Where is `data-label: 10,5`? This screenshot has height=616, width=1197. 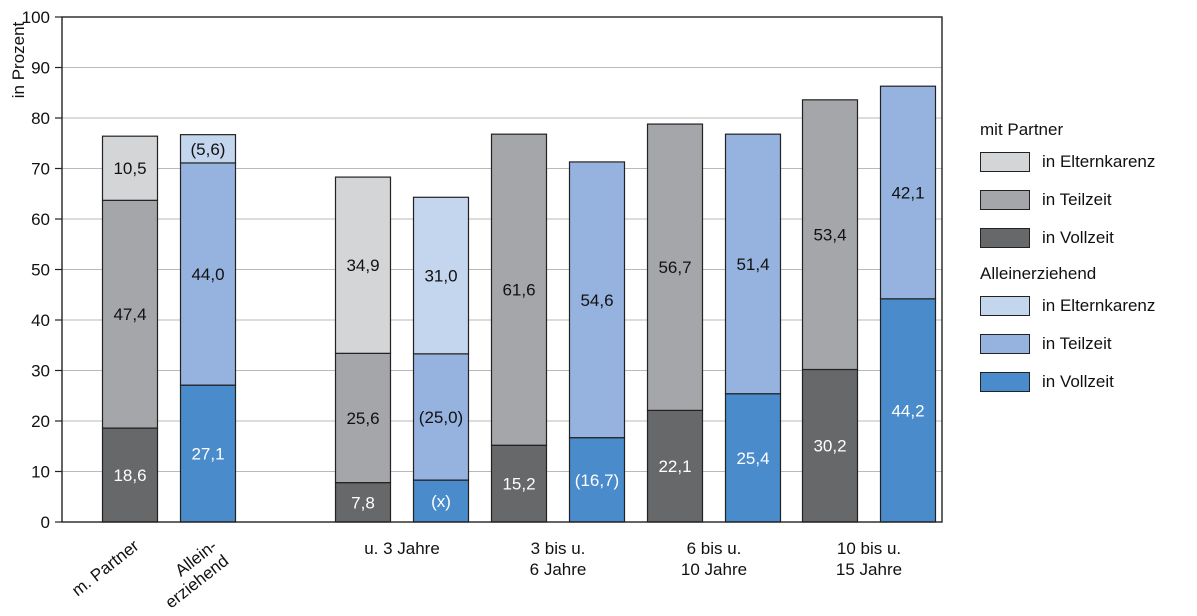
data-label: 10,5 is located at coordinates (129, 168).